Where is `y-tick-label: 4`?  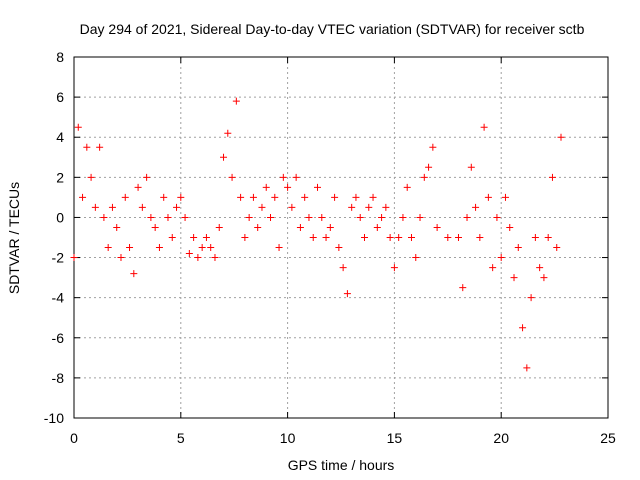 y-tick-label: 4 is located at coordinates (60, 137).